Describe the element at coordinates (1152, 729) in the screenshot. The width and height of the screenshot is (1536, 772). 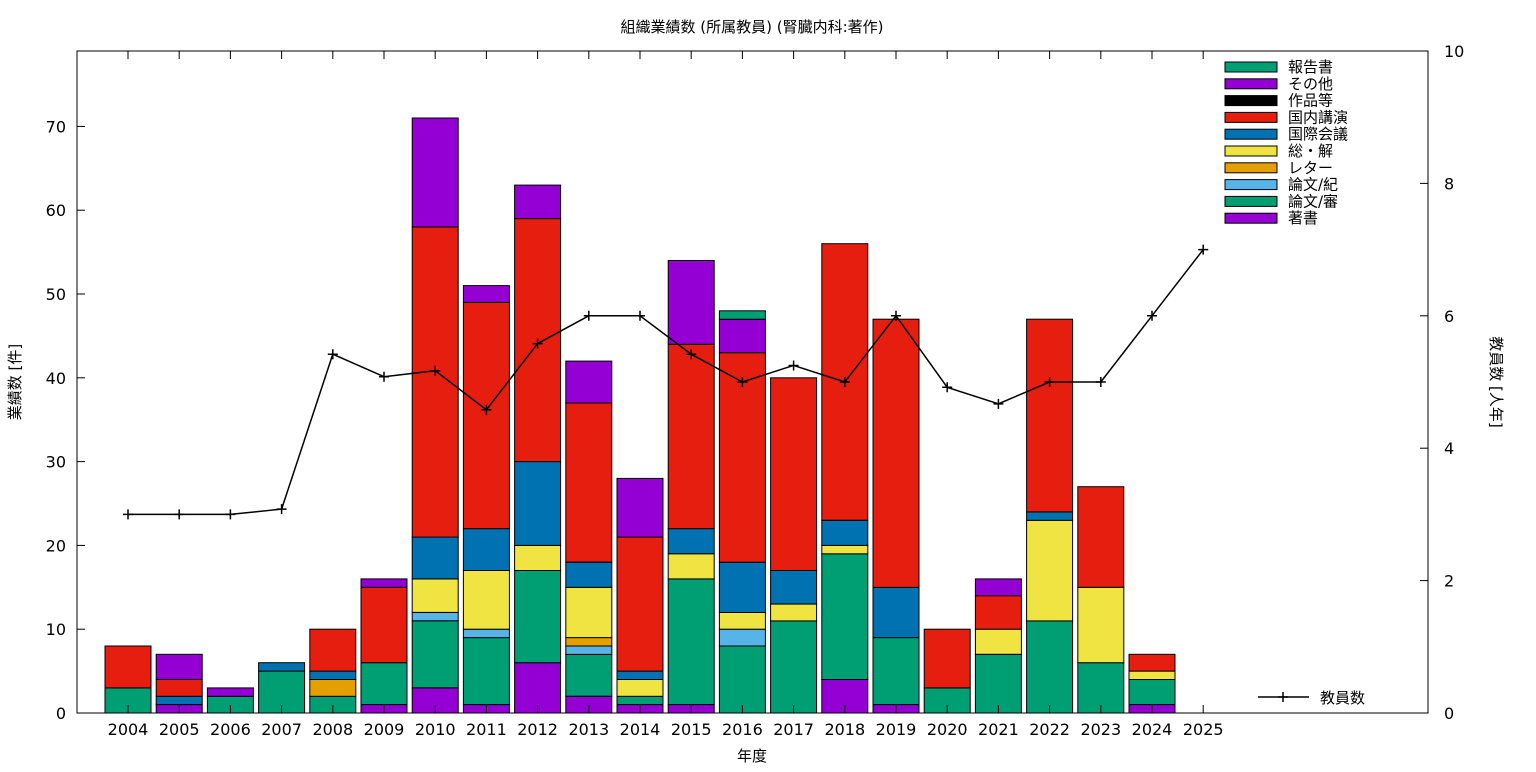
I see `x-tick-label: 2024` at that location.